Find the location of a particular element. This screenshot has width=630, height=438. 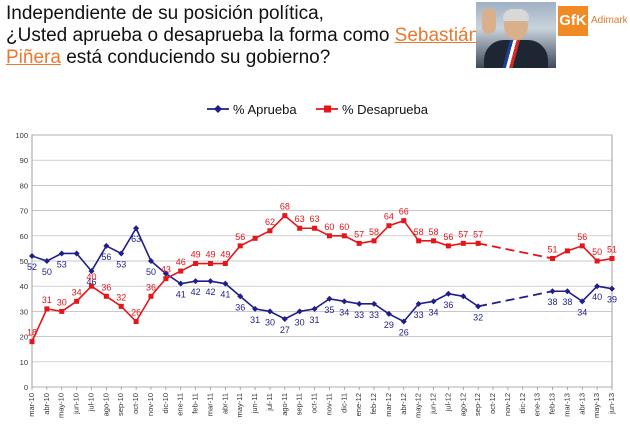

data-label-desaprueba: 36 is located at coordinates (151, 287).